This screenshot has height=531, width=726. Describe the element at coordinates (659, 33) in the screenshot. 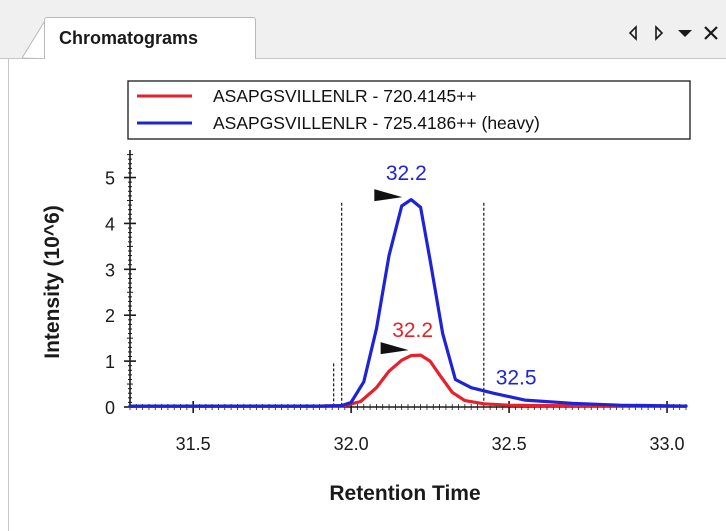

I see `next-tab-icon` at that location.